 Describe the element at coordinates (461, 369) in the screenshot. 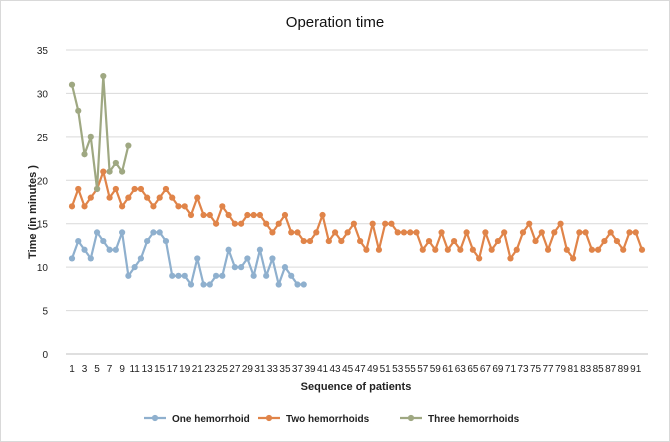

I see `x-tick-label: 63` at that location.